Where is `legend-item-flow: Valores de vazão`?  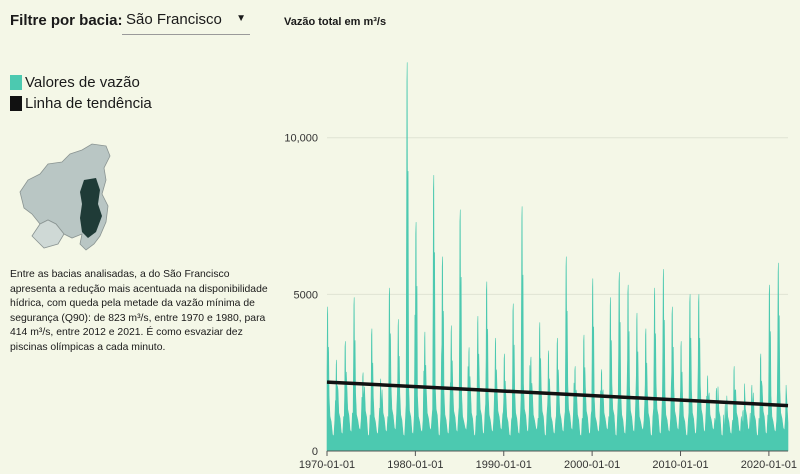 legend-item-flow: Valores de vazão is located at coordinates (81, 82).